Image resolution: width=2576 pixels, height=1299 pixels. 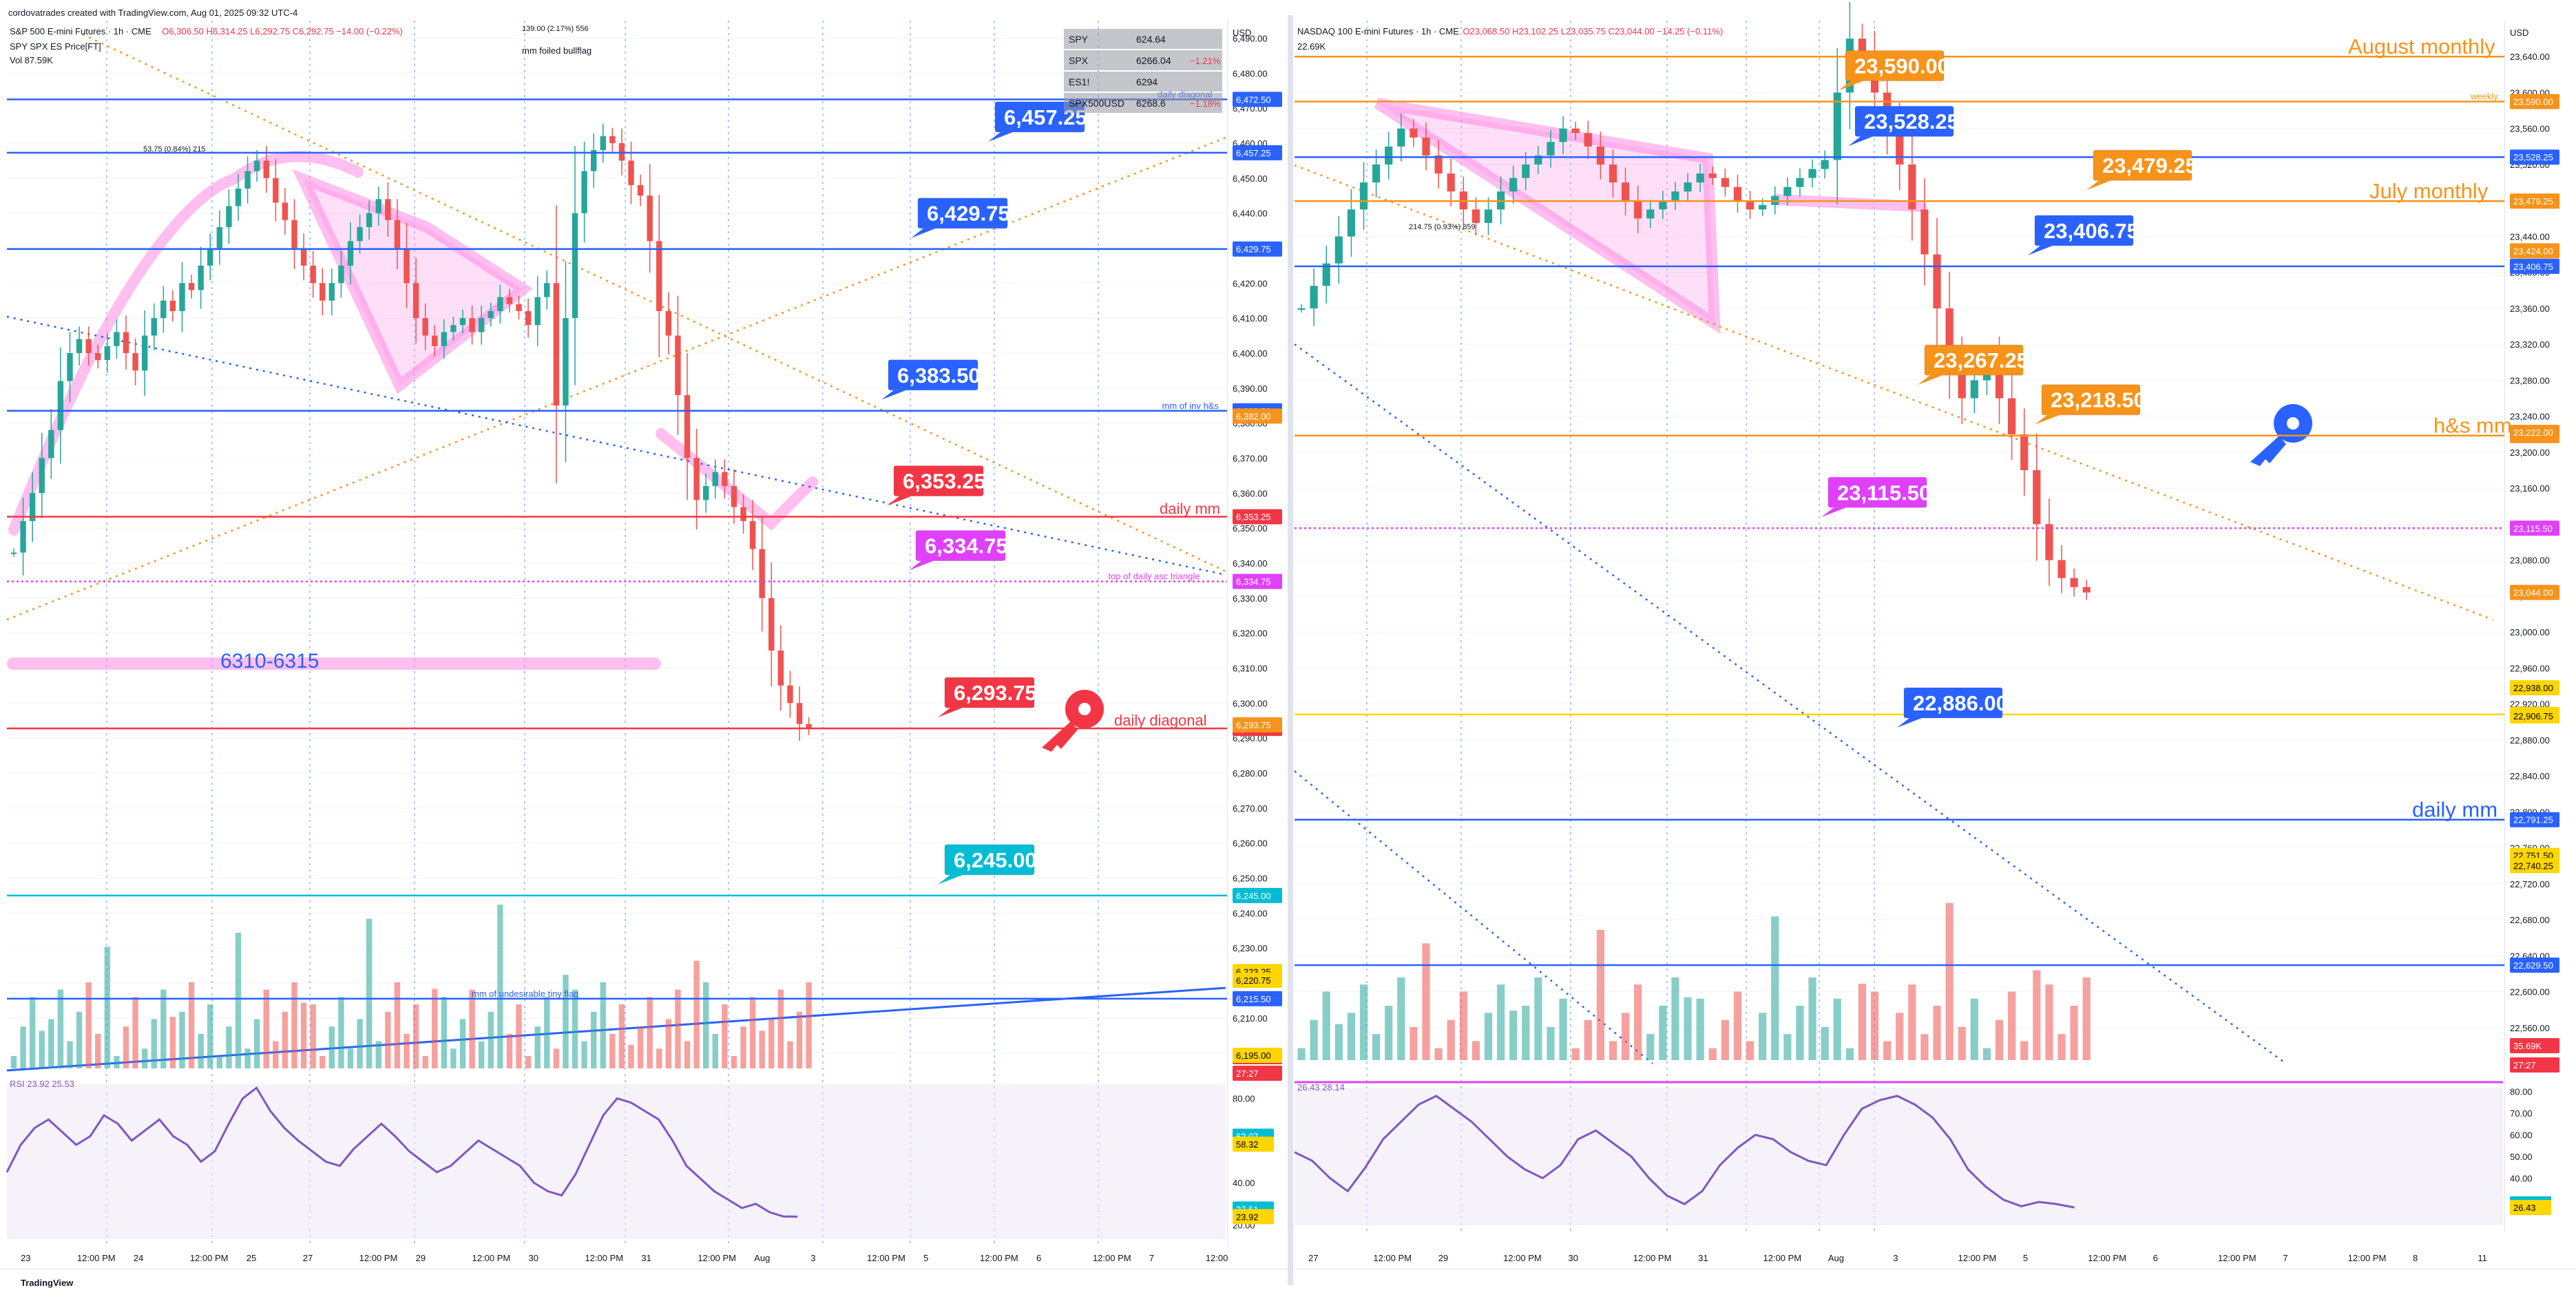 What do you see at coordinates (2530, 1208) in the screenshot?
I see `p2-rsi-axis-tag-bg` at bounding box center [2530, 1208].